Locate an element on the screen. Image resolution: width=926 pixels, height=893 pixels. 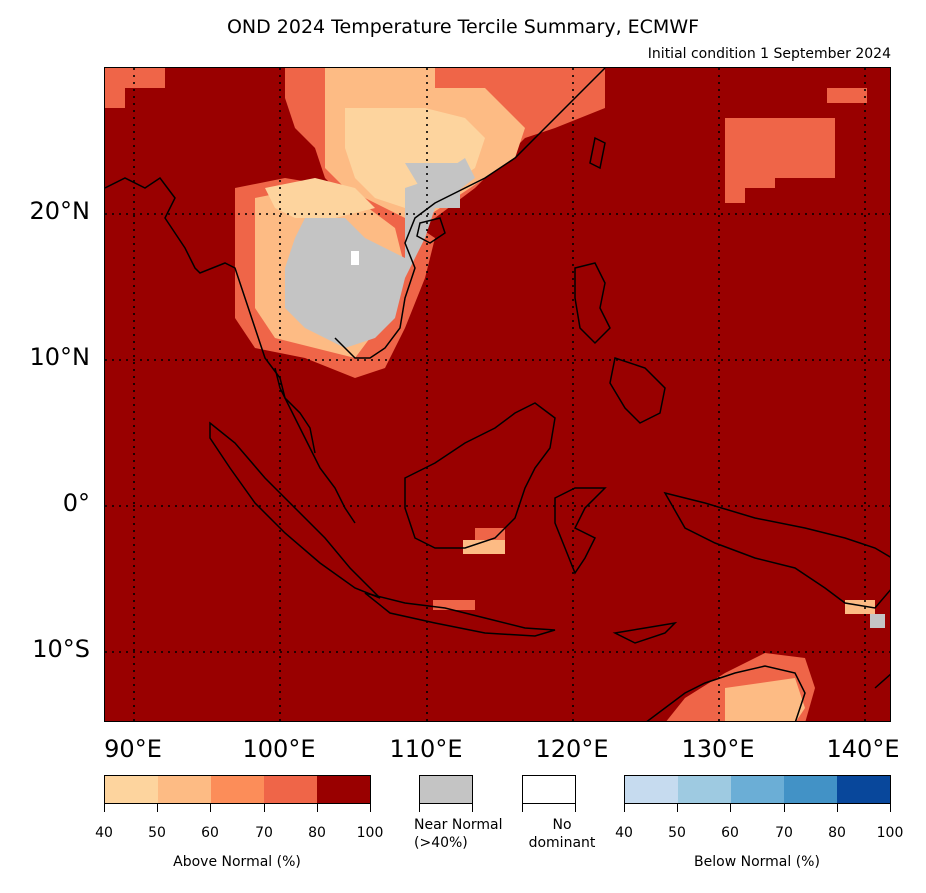
below-tick: 40 is located at coordinates (624, 833).